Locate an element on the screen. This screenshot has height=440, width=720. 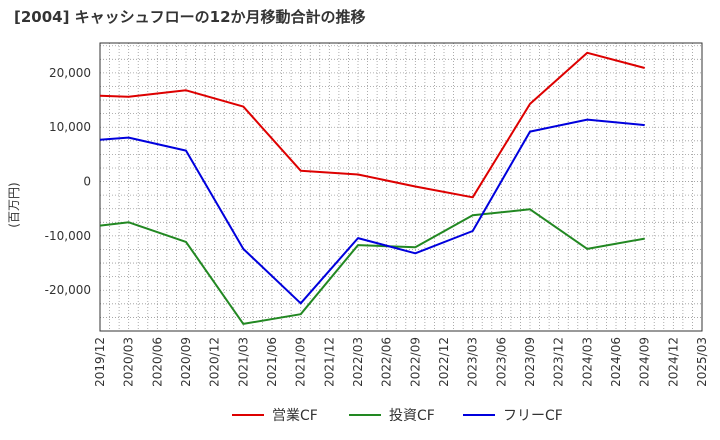
x-tick-label: 2025/03 is located at coordinates (702, 362).